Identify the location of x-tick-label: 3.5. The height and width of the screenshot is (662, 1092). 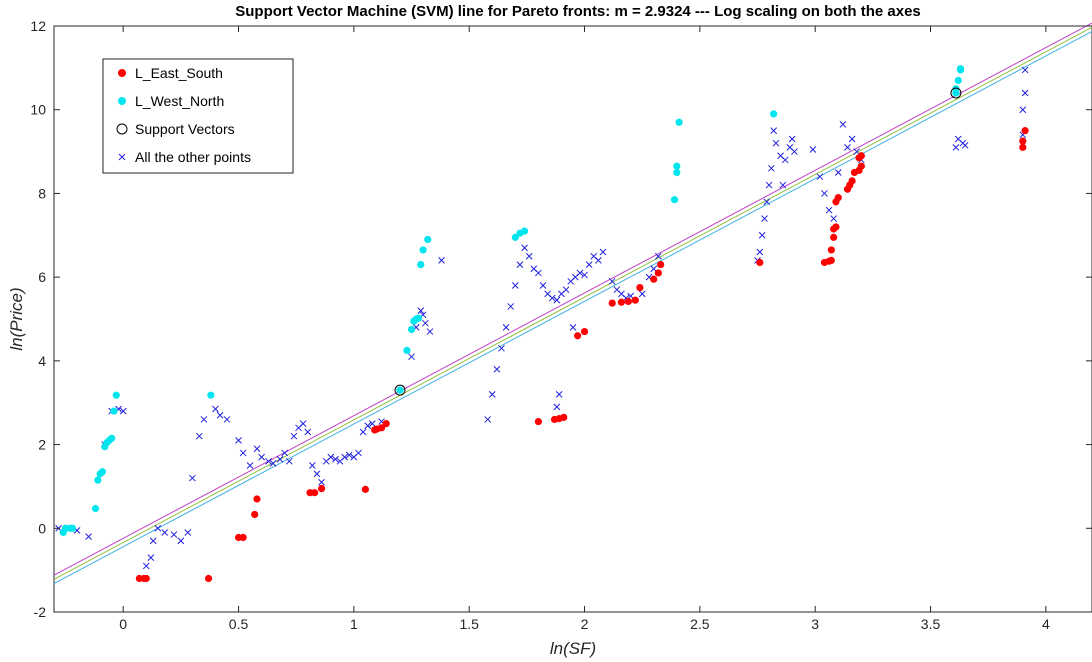
(931, 624).